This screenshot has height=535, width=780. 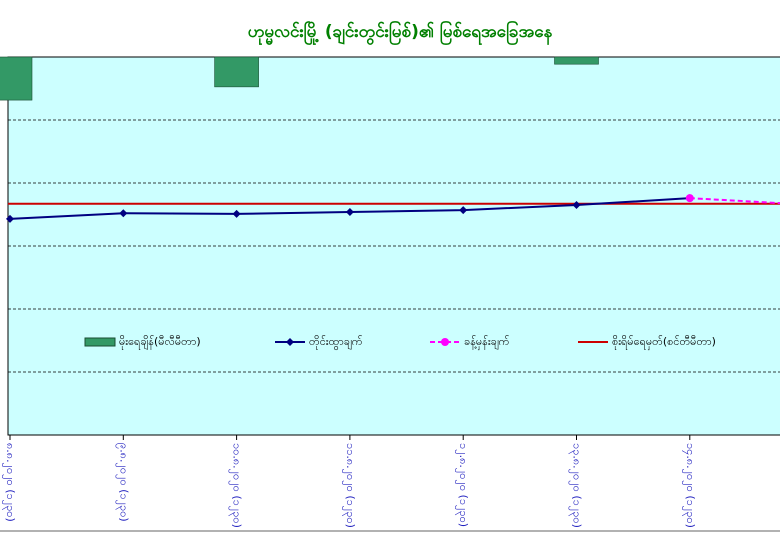 I want to click on legend-label: မိုးရေချိန်(မီလီမီတာ), so click(x=160, y=342).